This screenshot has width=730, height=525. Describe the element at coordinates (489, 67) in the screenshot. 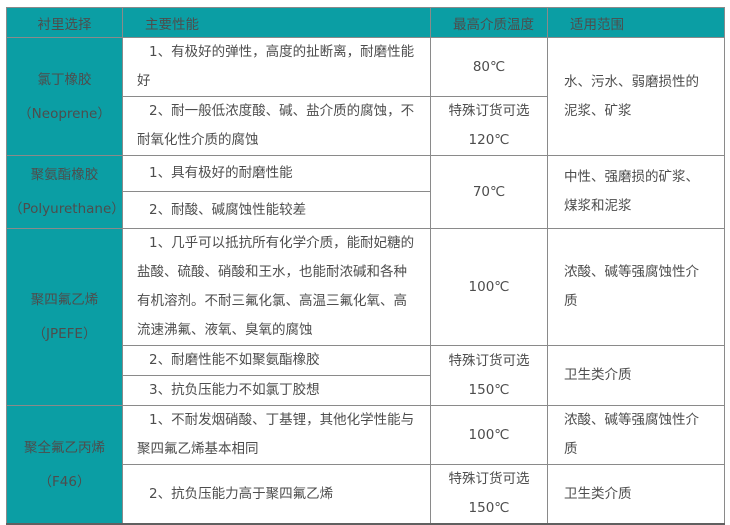

I see `temperature-cell: 80℃` at that location.